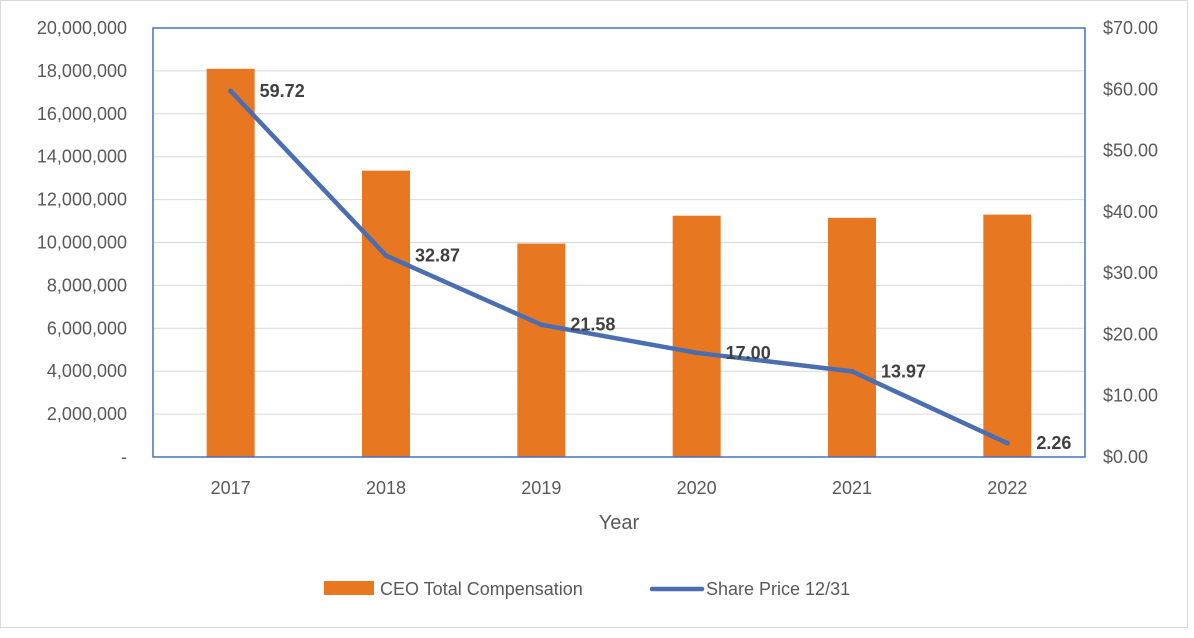  Describe the element at coordinates (87, 285) in the screenshot. I see `left-axis-tick-label: 8,000,000` at that location.